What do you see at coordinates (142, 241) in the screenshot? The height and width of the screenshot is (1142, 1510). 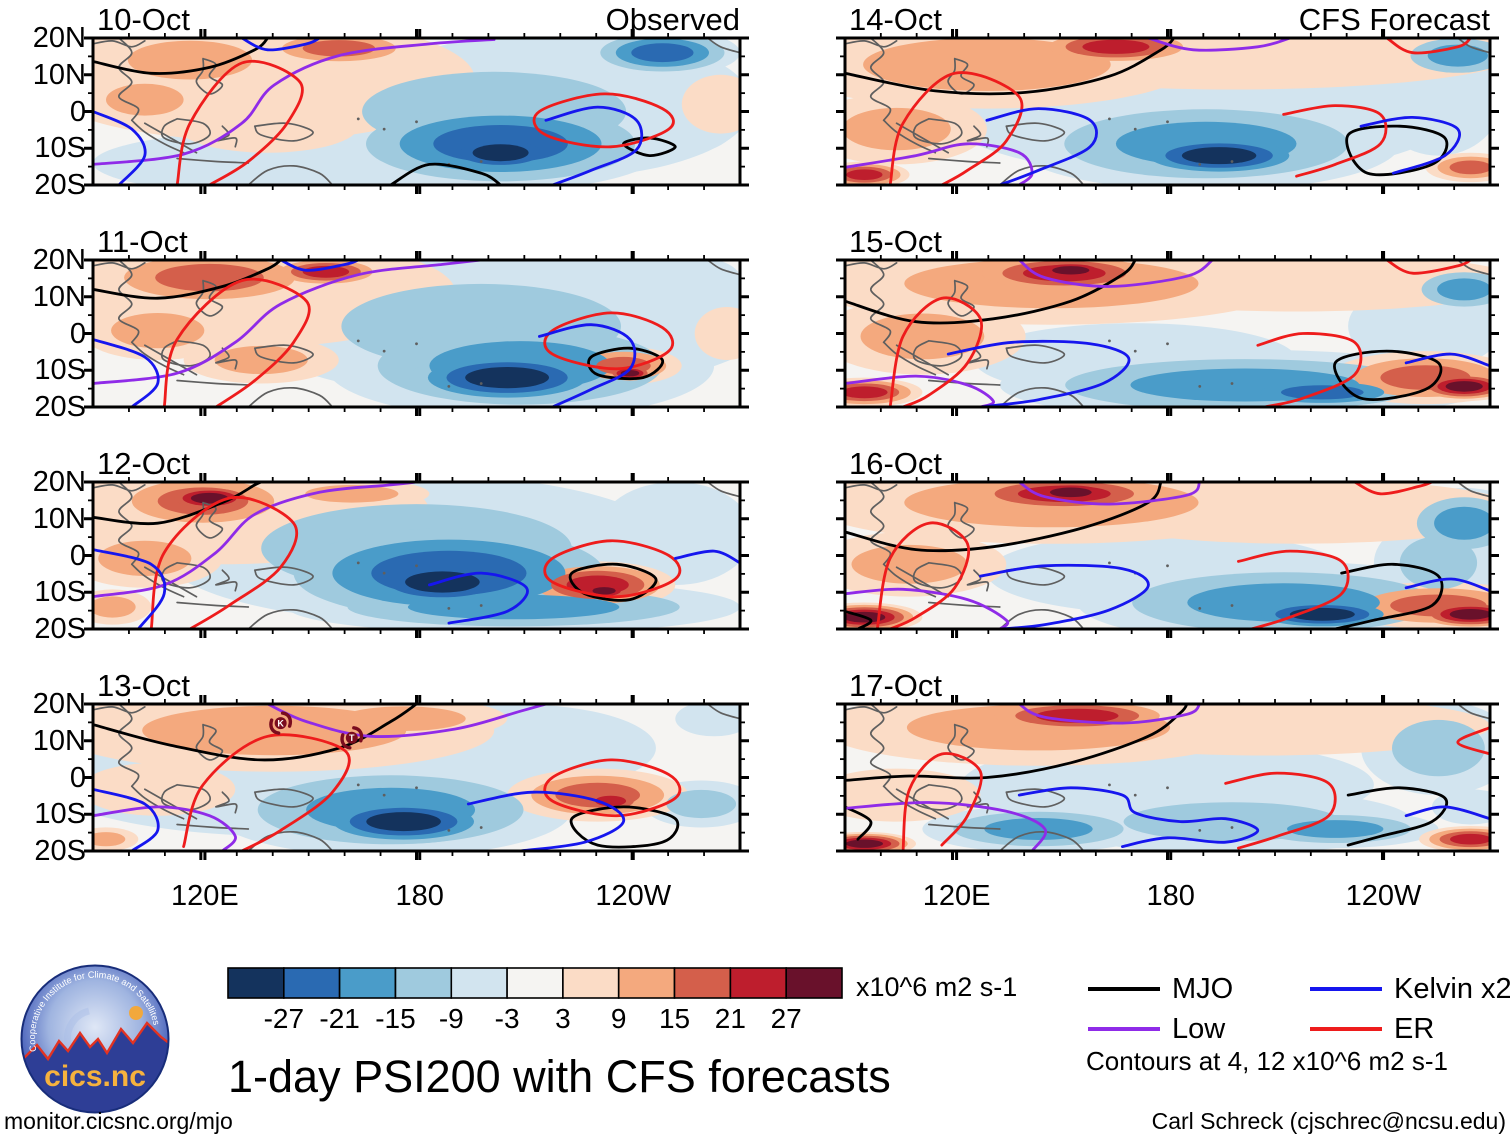 I see `panel-date-label: 11-Oct` at bounding box center [142, 241].